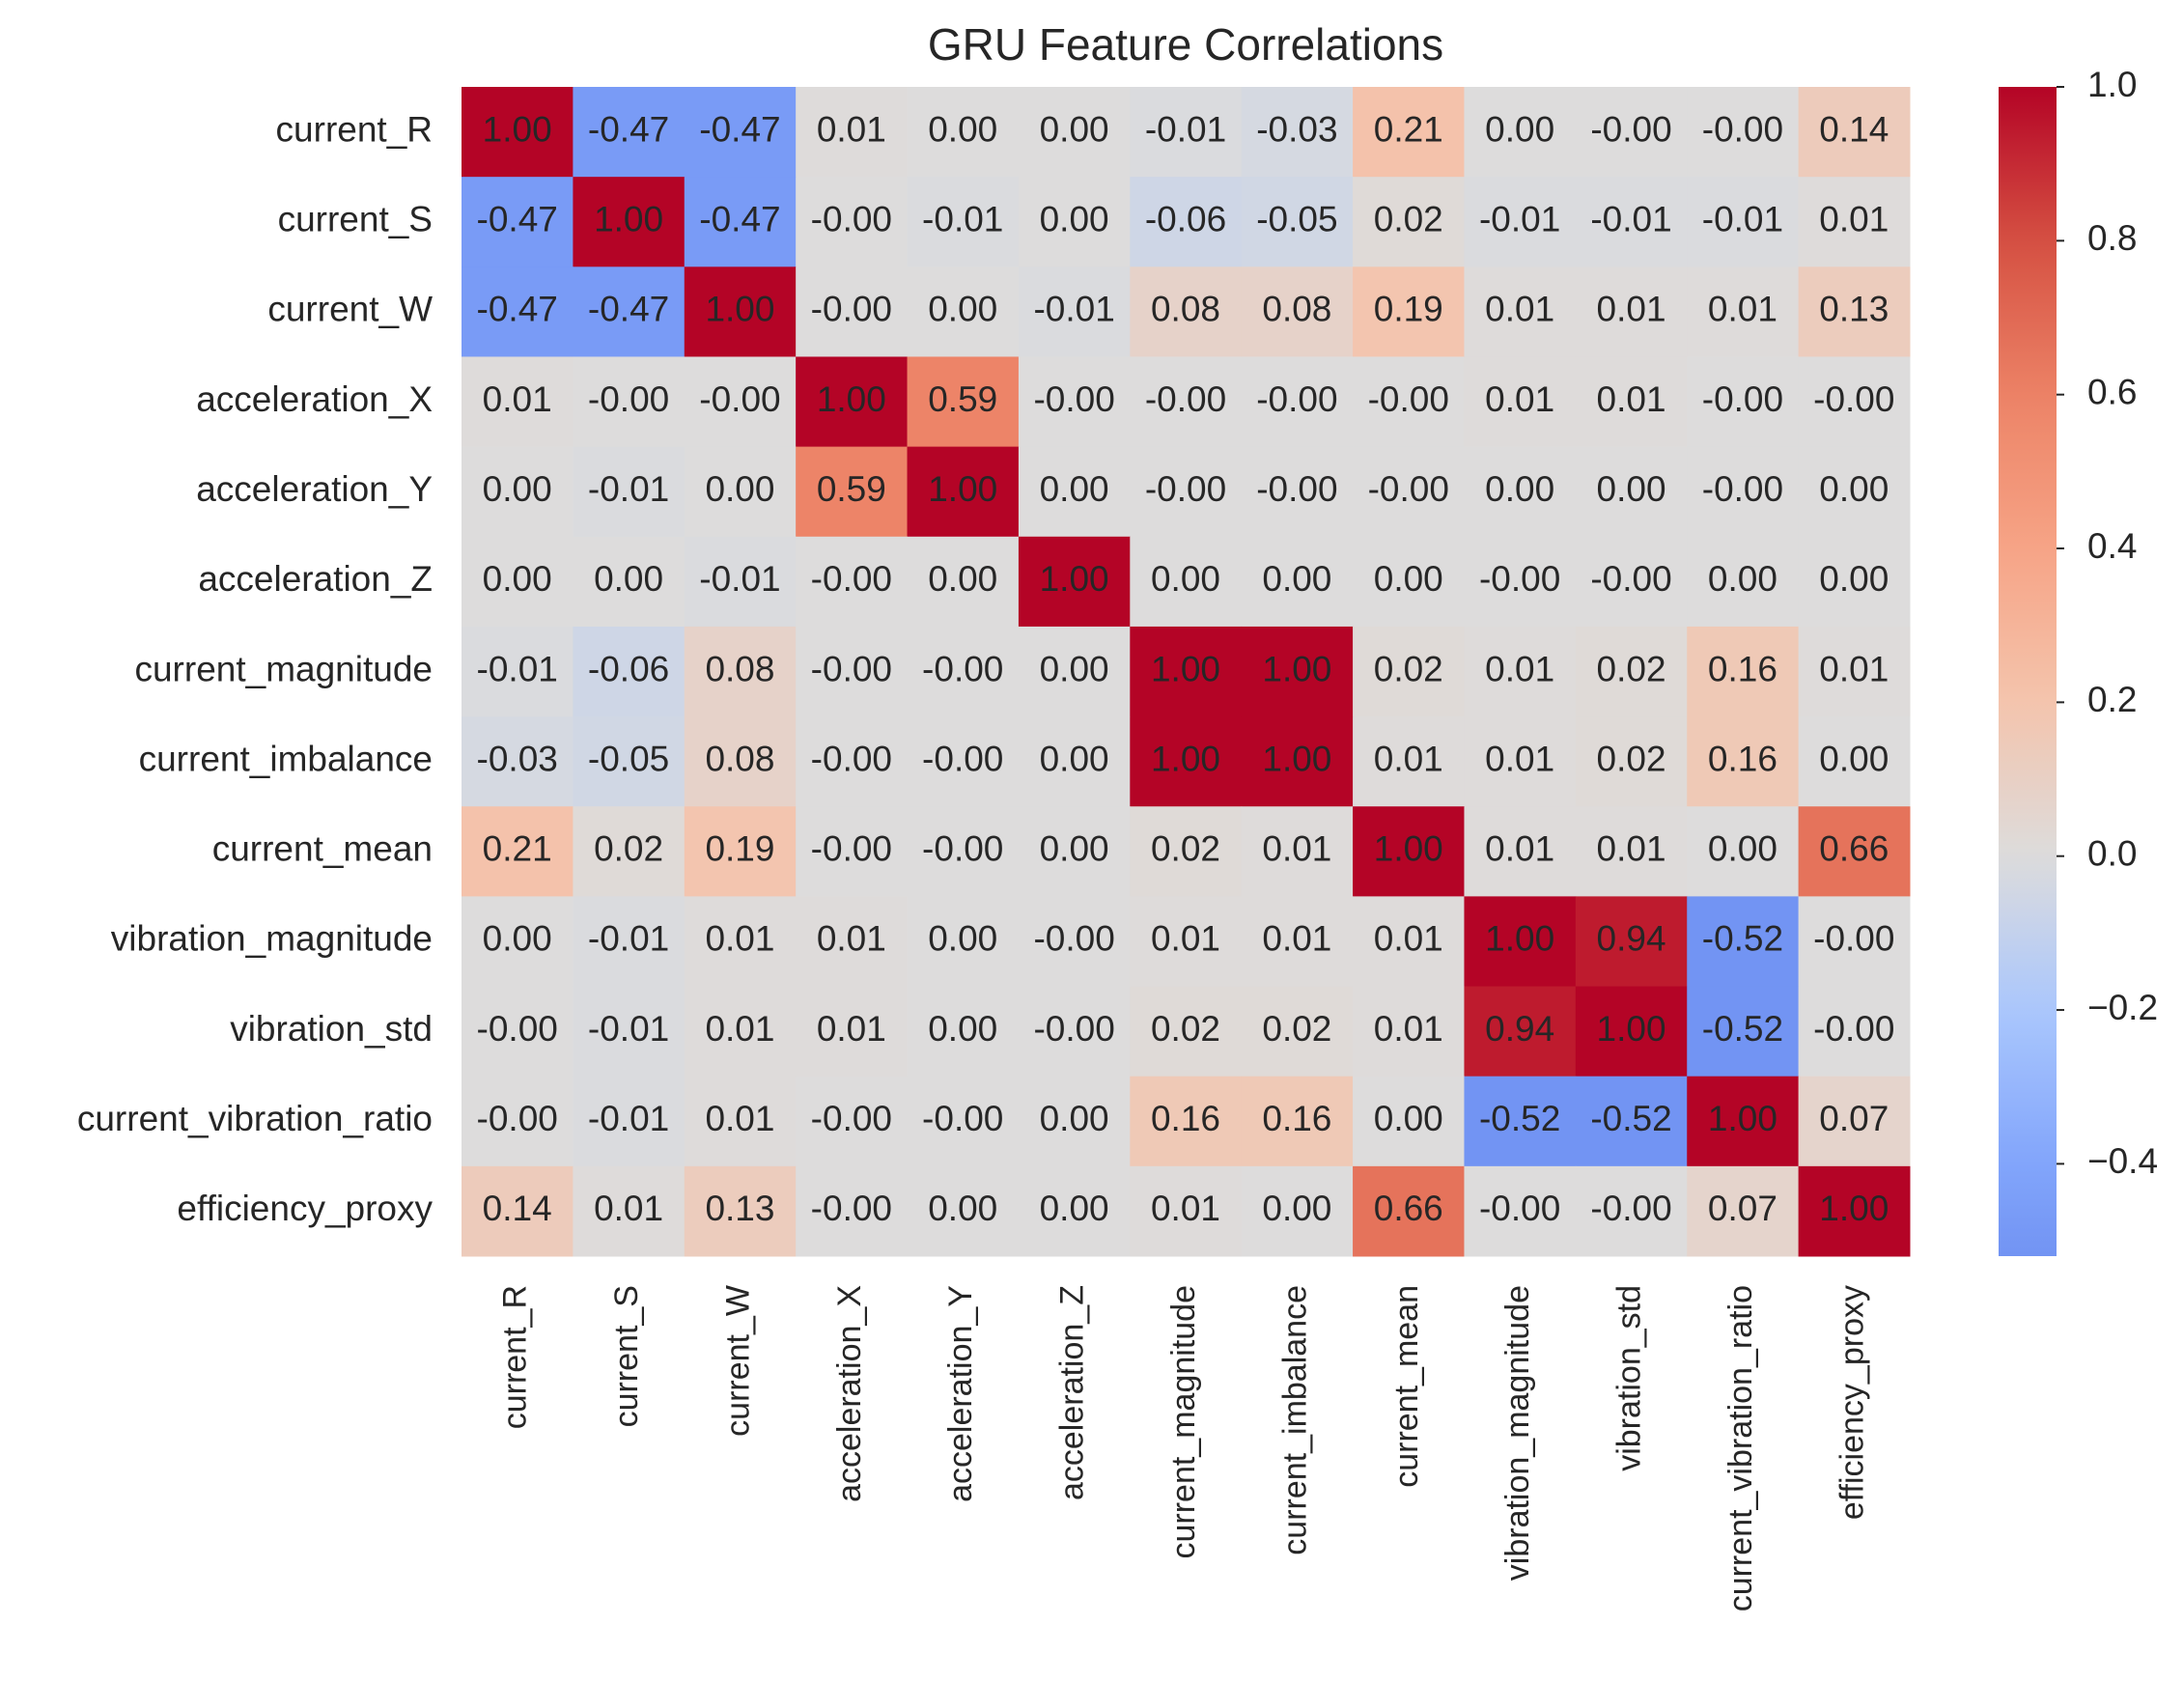 Image resolution: width=2183 pixels, height=1708 pixels. What do you see at coordinates (322, 849) in the screenshot?
I see `y-tick-label: current_mean` at bounding box center [322, 849].